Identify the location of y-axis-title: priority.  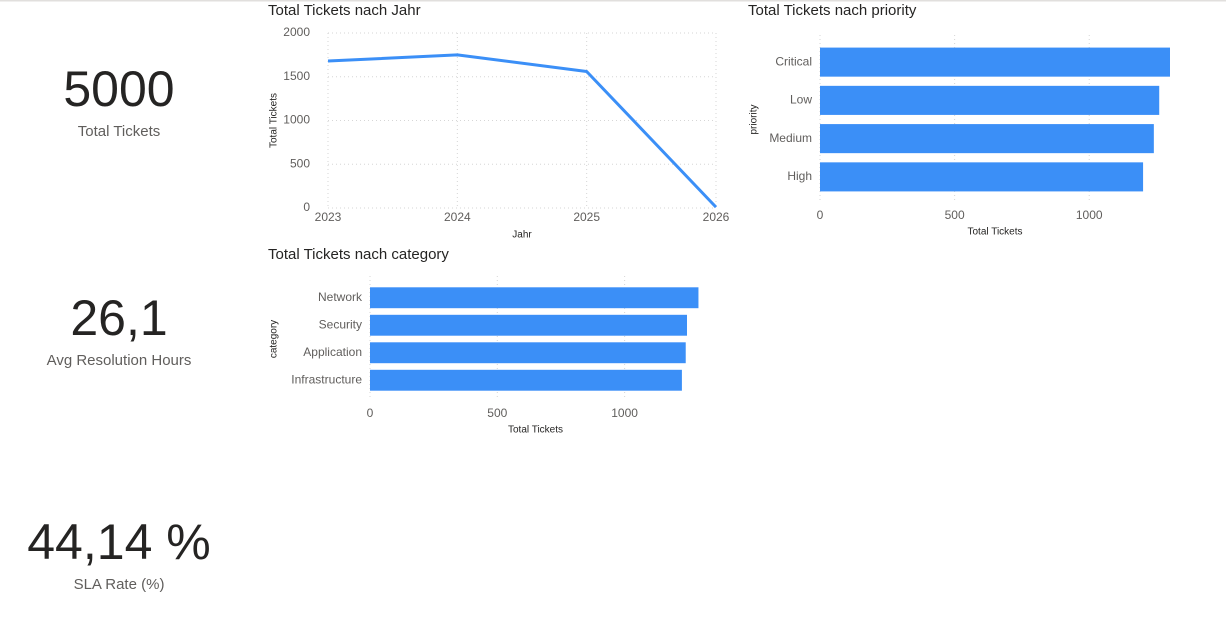
(754, 119).